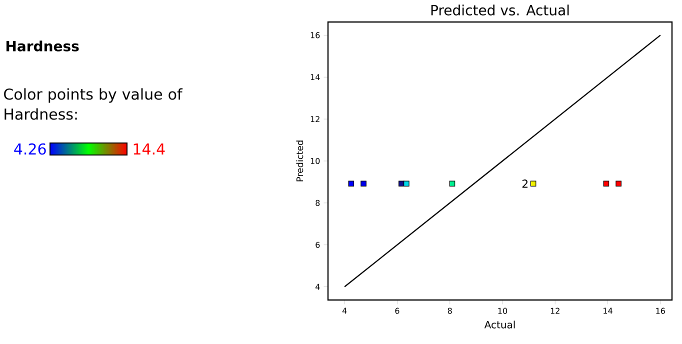  Describe the element at coordinates (499, 324) in the screenshot. I see `x-axis-title: Actual` at that location.